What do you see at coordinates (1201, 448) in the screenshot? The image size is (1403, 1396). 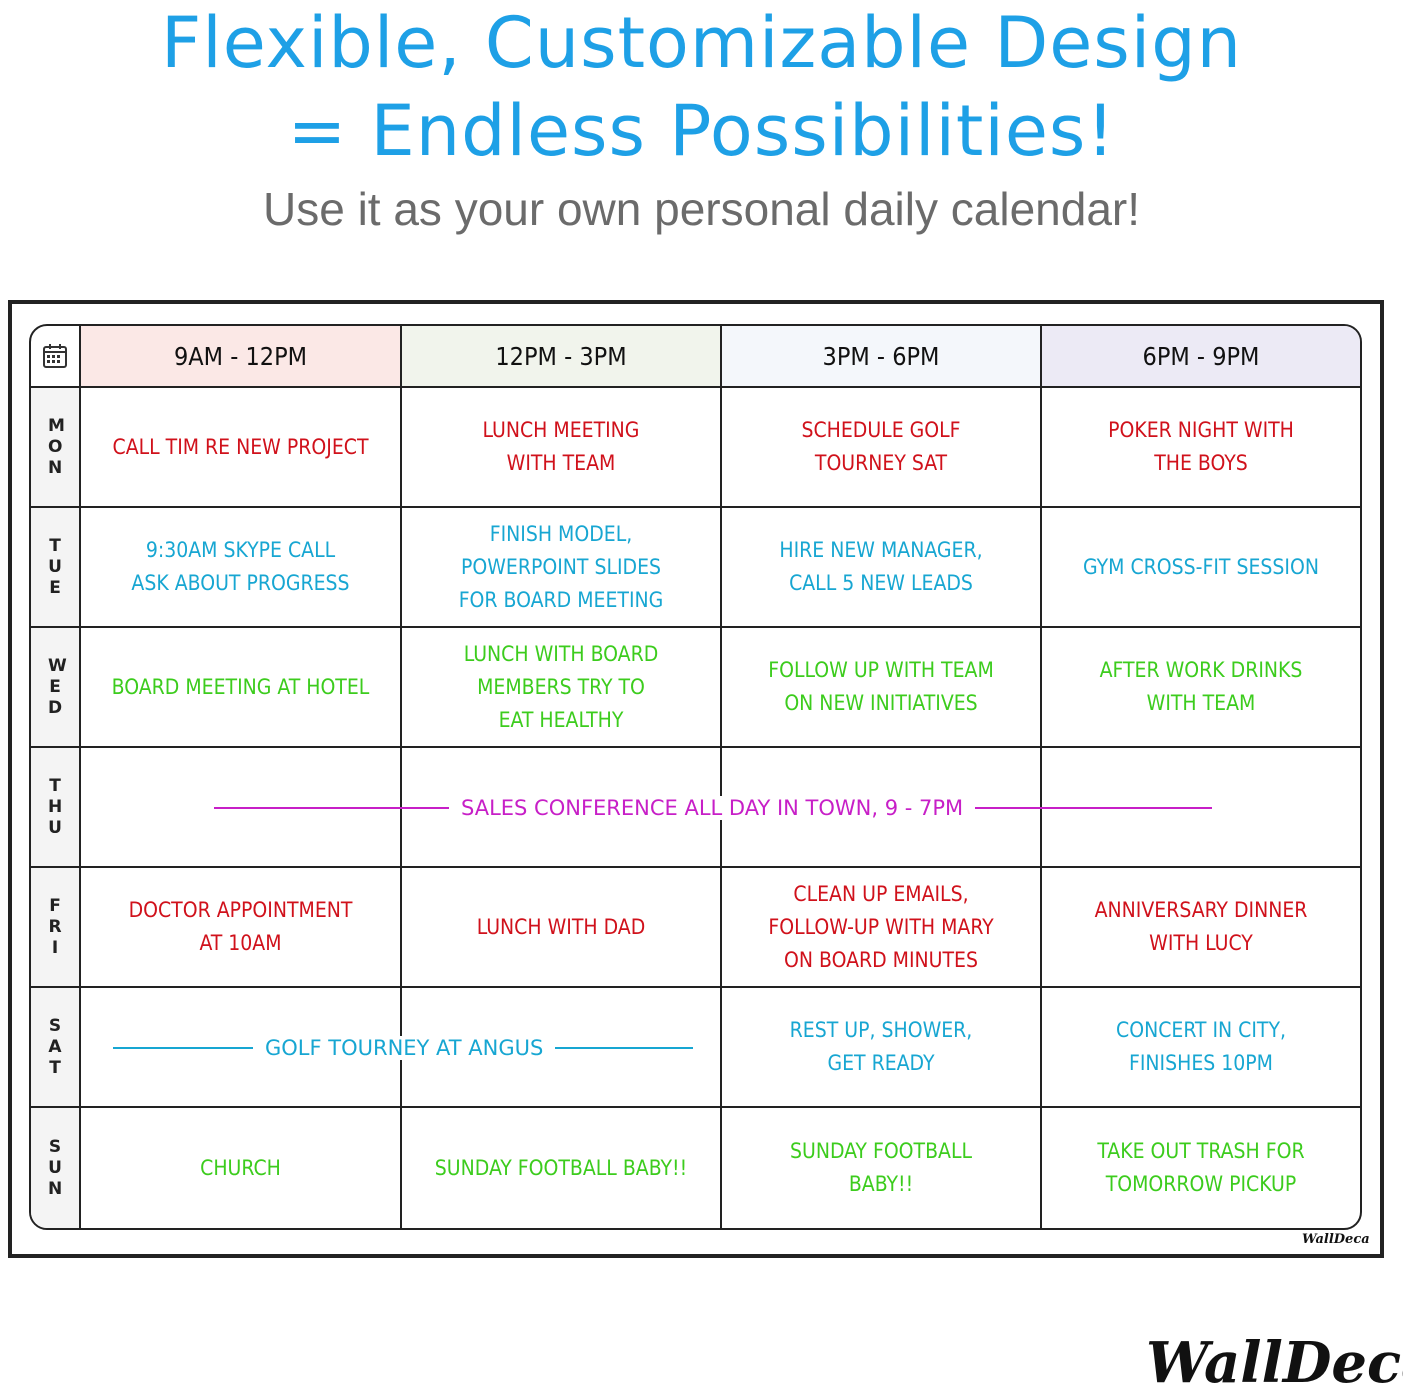 I see `schedule-cell: POKER NIGHT WITH THE BOYS` at bounding box center [1201, 448].